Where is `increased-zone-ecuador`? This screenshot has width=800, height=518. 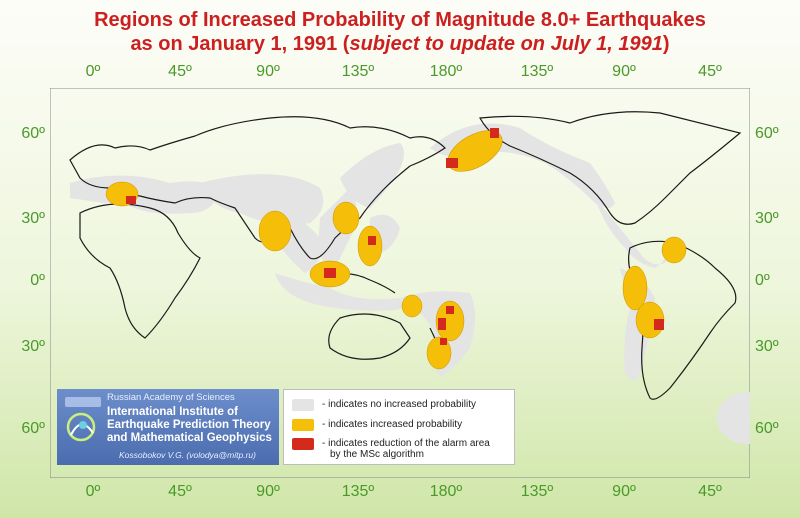 increased-zone-ecuador is located at coordinates (635, 288).